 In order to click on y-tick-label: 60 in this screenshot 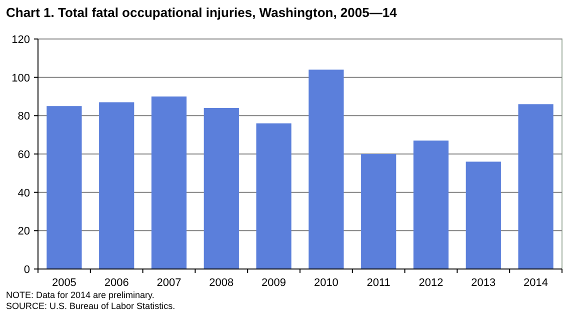, I will do `click(24, 155)`.